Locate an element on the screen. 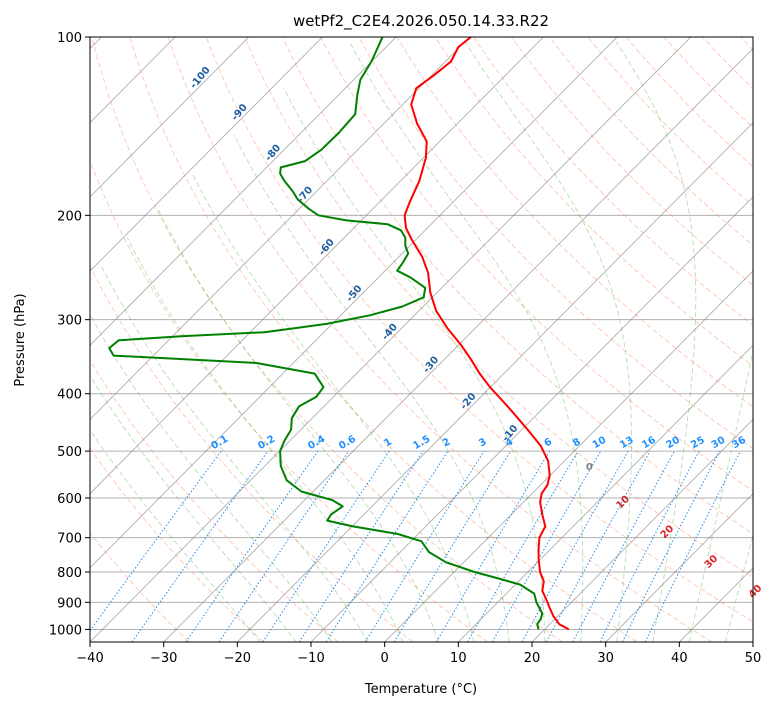 This screenshot has height=708, width=775. moist-adiabat-label: 10 is located at coordinates (623, 503).